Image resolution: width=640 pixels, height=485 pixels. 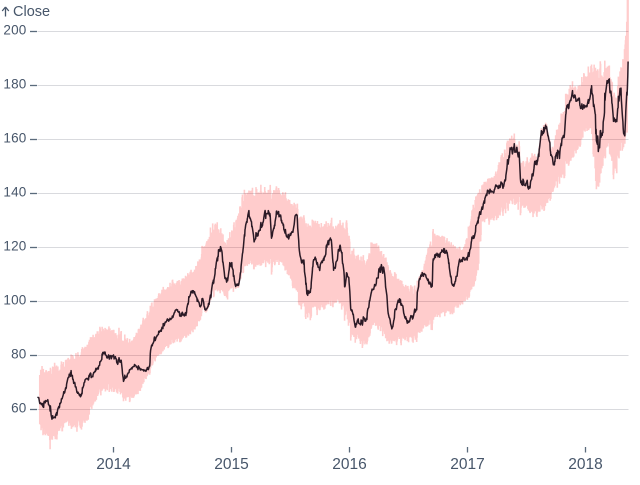 I want to click on svg-text: 180, so click(x=14, y=84).